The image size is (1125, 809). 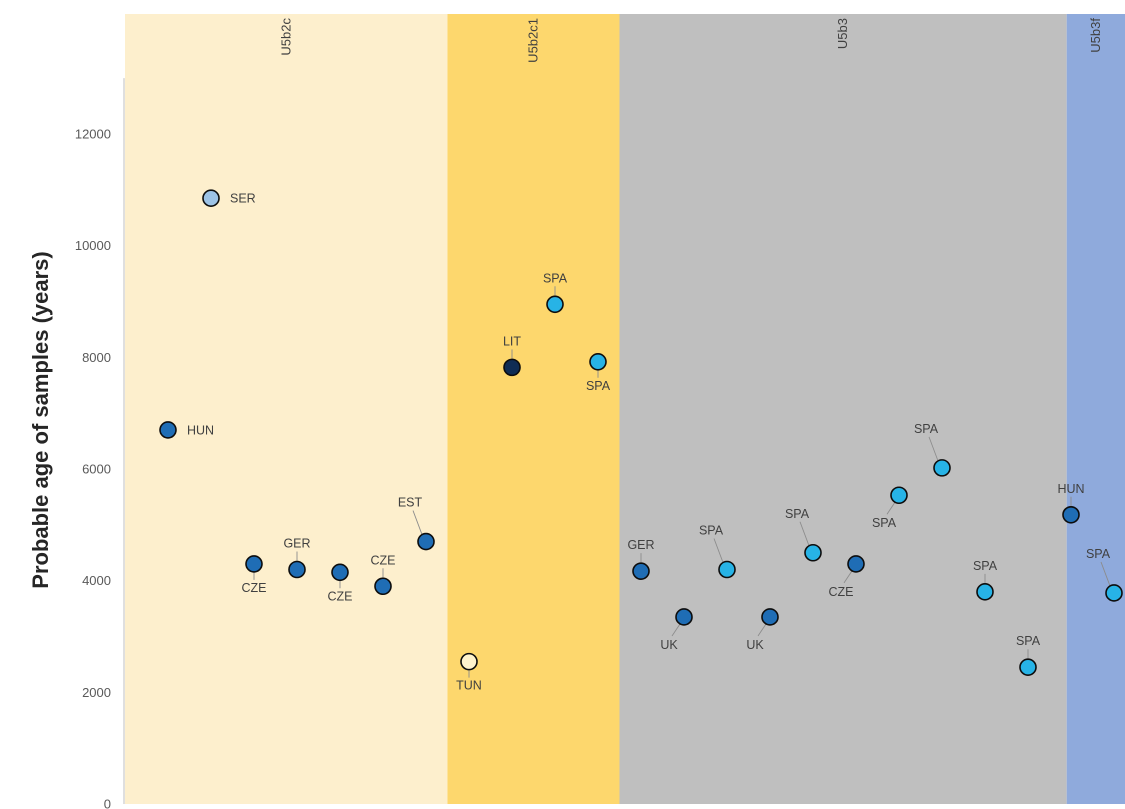 What do you see at coordinates (96, 580) in the screenshot?
I see `y-tick-label: 4000` at bounding box center [96, 580].